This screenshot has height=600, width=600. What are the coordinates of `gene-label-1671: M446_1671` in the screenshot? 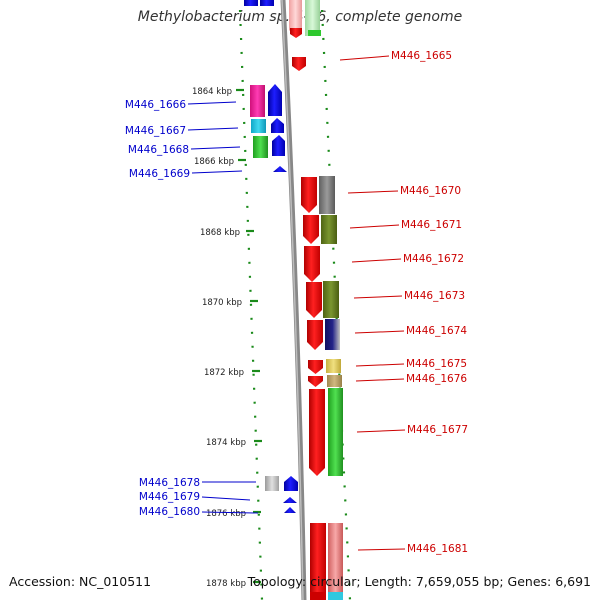 It's located at (431, 225).